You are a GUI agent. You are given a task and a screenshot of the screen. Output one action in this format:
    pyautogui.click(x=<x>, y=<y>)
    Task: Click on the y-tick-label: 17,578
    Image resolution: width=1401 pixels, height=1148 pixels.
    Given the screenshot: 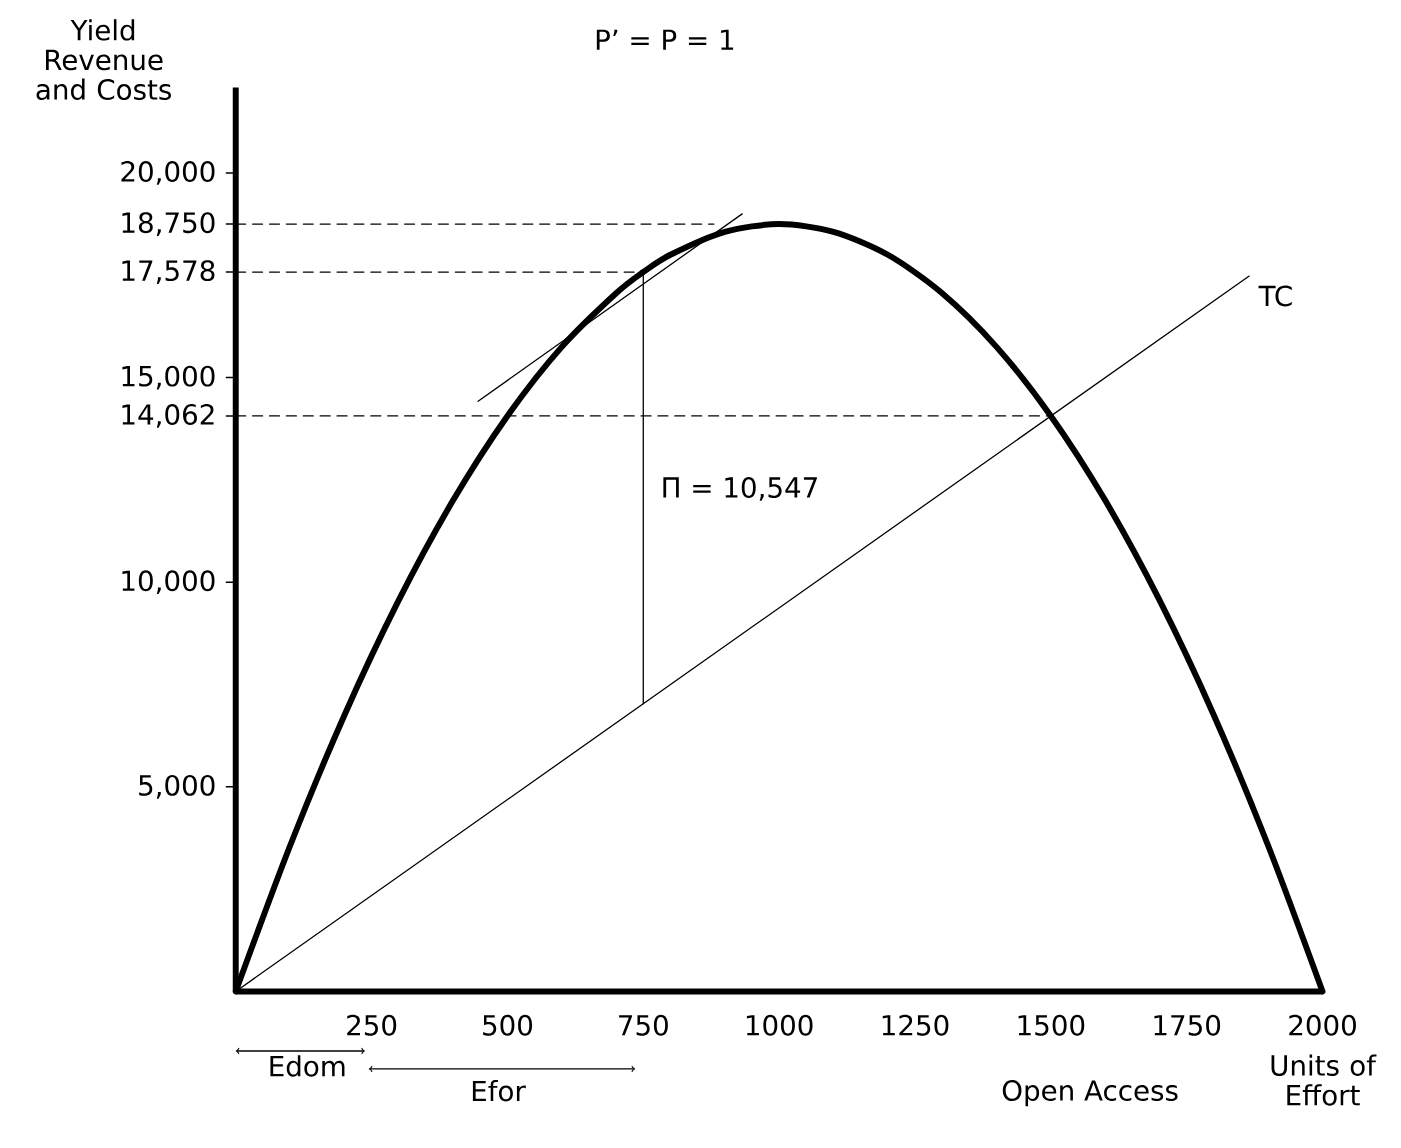 What is the action you would take?
    pyautogui.click(x=168, y=271)
    